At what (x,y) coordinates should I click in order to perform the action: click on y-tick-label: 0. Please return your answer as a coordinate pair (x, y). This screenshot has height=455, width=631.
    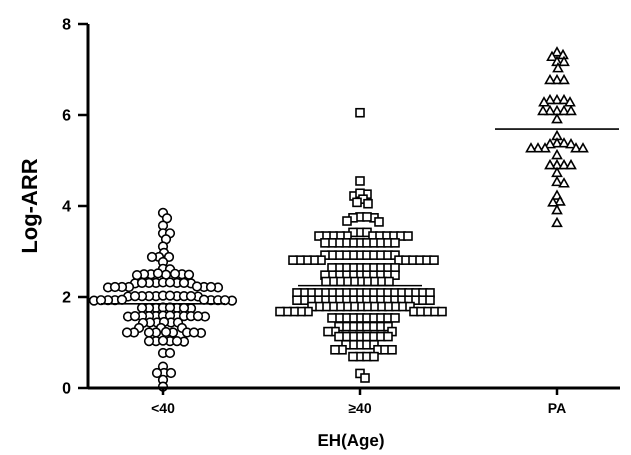
    Looking at the image, I should click on (67, 389).